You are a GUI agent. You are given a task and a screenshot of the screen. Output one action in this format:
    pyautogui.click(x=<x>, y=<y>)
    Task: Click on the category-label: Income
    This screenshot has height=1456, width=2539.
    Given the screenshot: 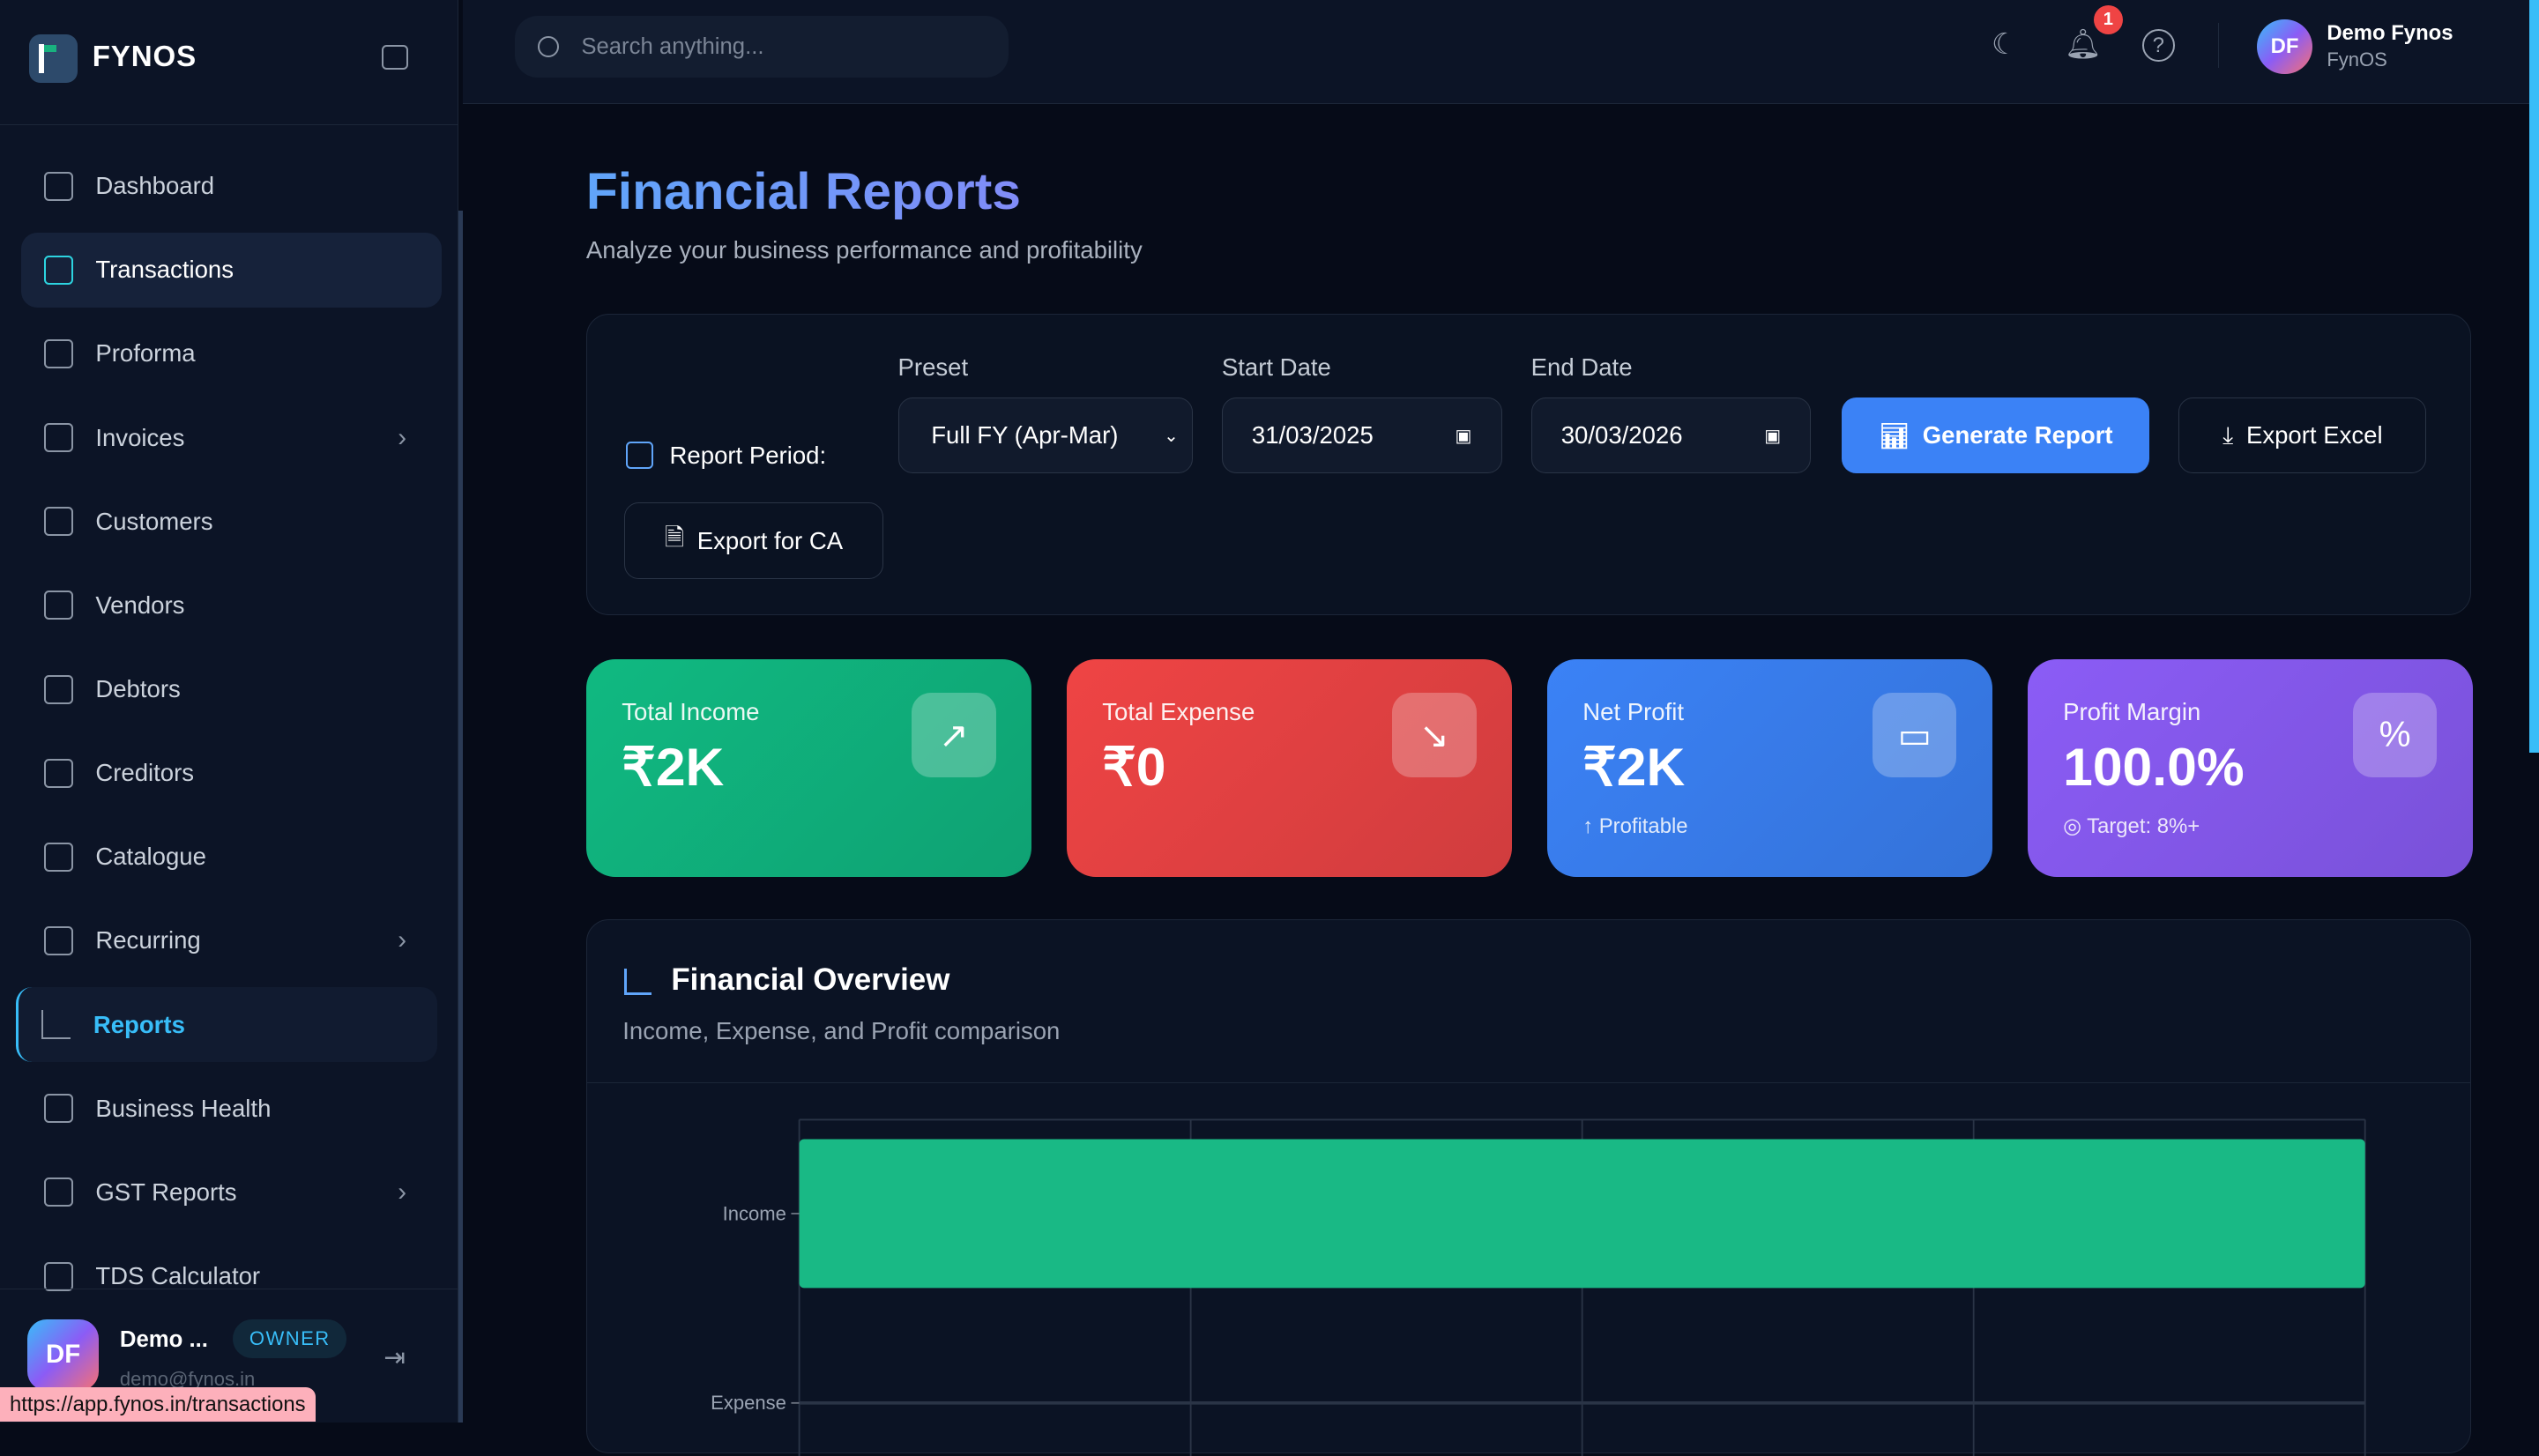 What is the action you would take?
    pyautogui.click(x=754, y=1213)
    